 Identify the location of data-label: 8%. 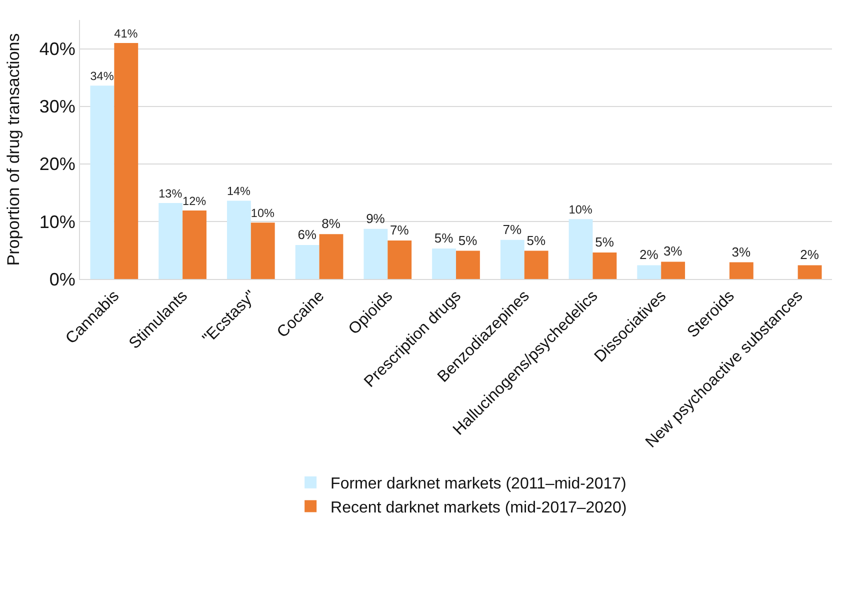
(331, 224).